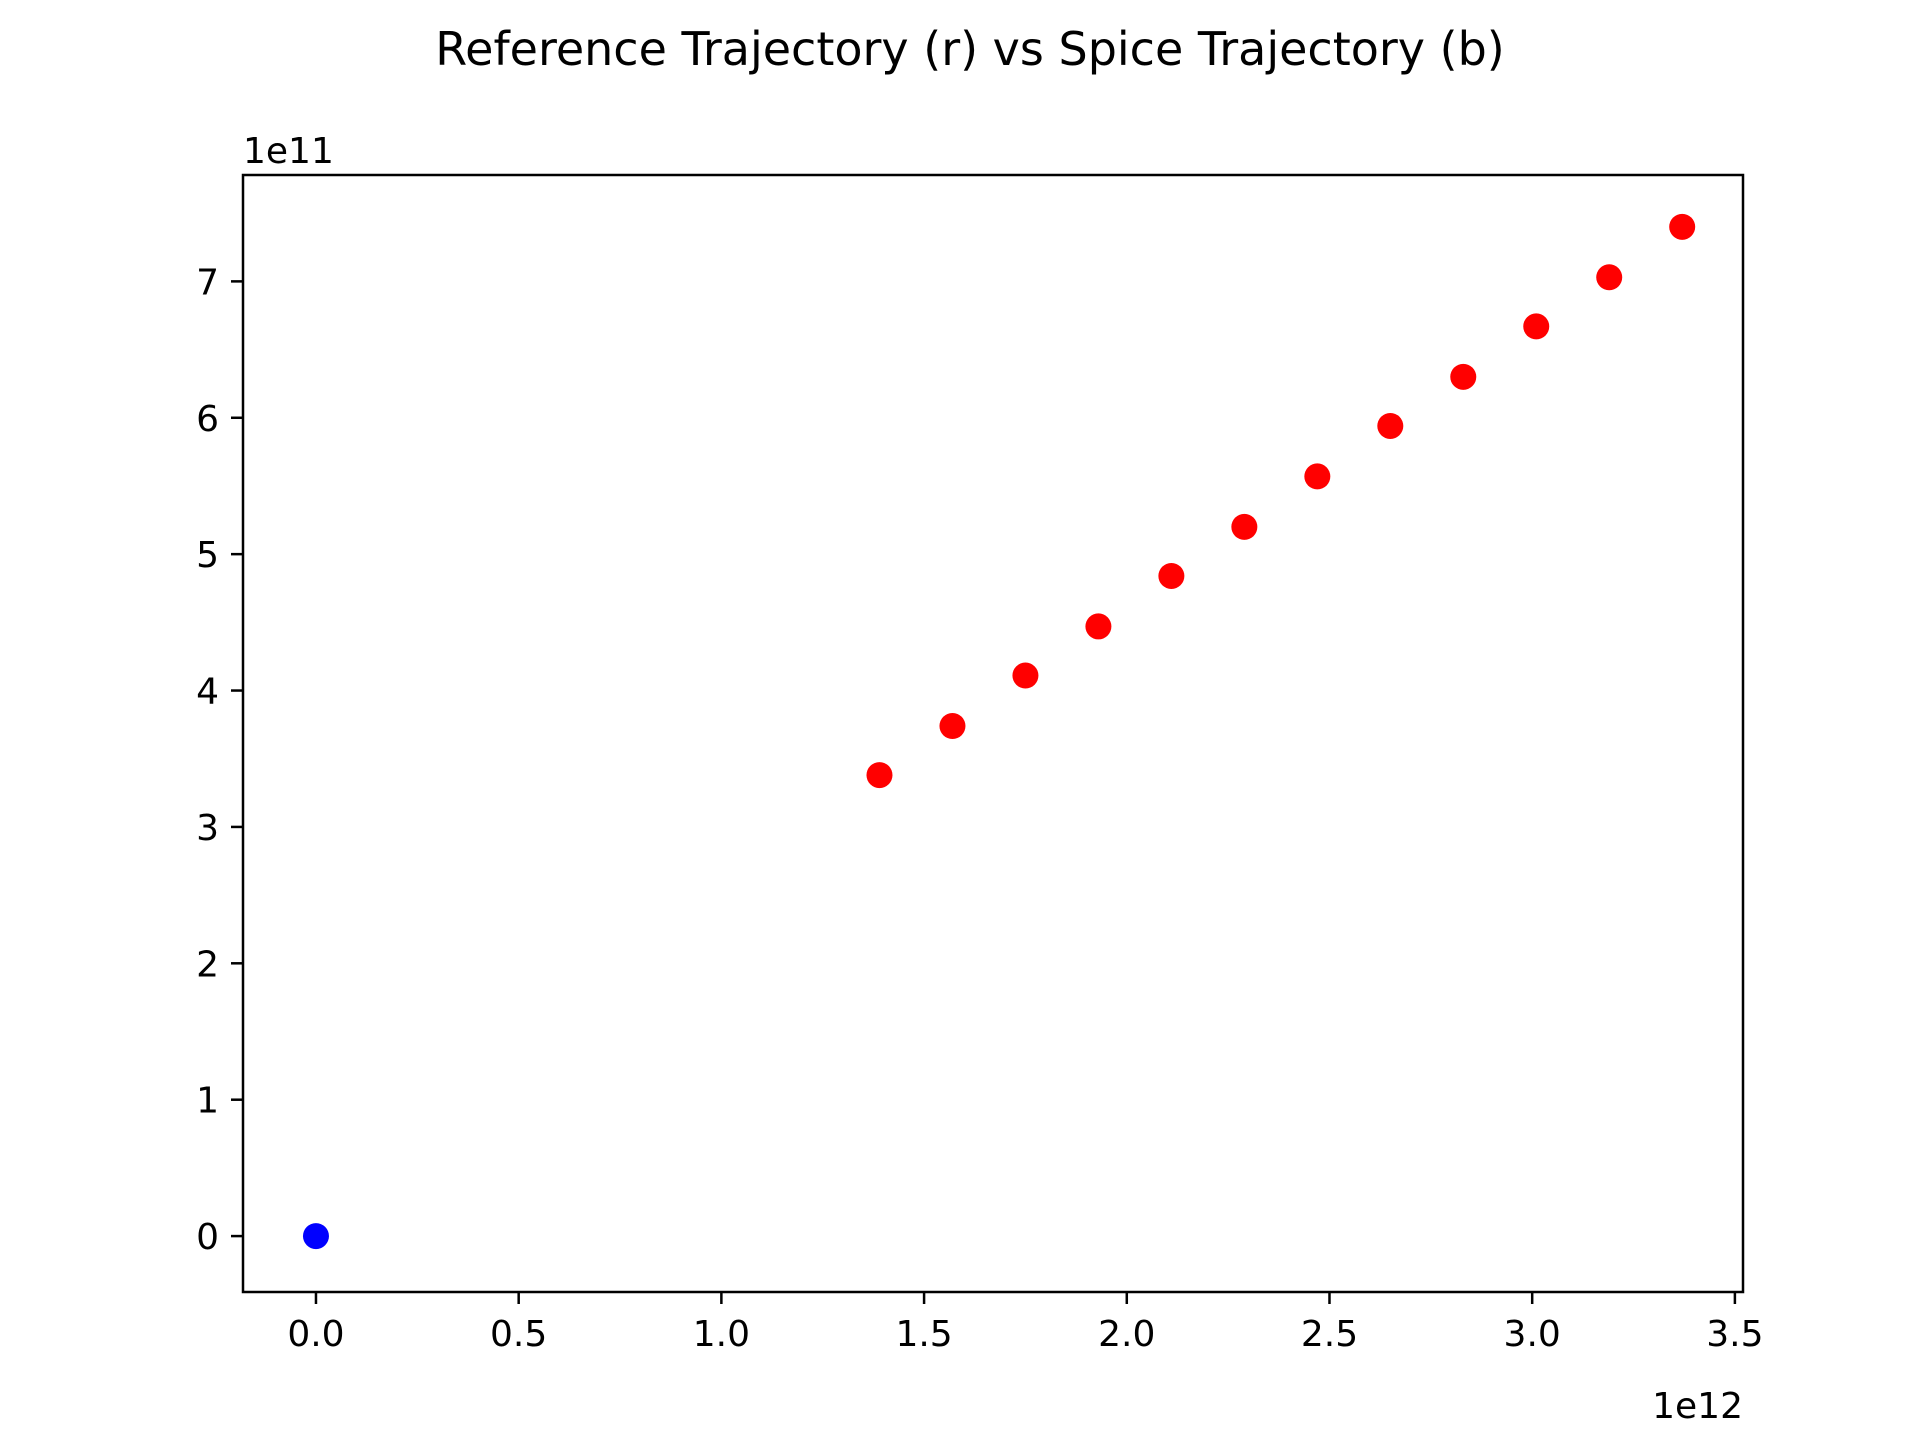 This screenshot has width=1920, height=1440. Describe the element at coordinates (219, 760) in the screenshot. I see `y-axis: 0 1 2 3 4 5 6 7` at that location.